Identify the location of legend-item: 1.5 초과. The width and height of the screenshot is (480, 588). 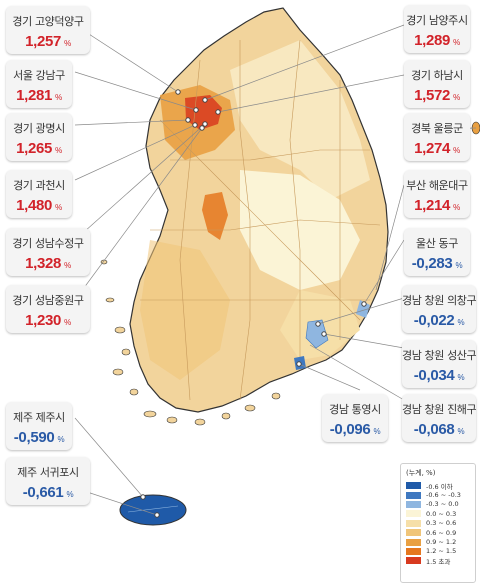
(438, 561).